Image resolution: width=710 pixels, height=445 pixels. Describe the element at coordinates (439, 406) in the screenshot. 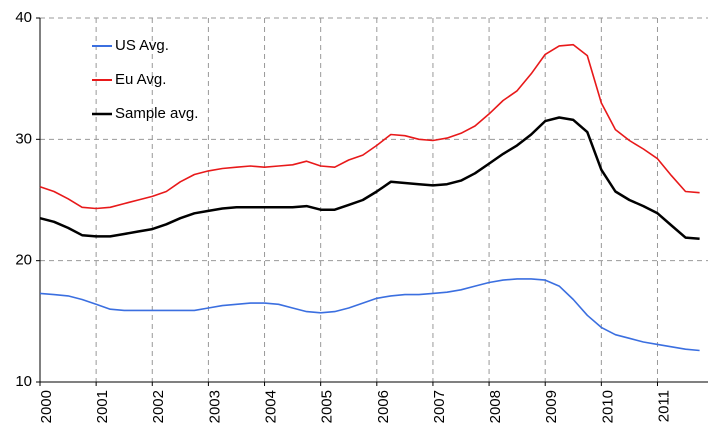

I see `x-tick-label: 2007` at that location.